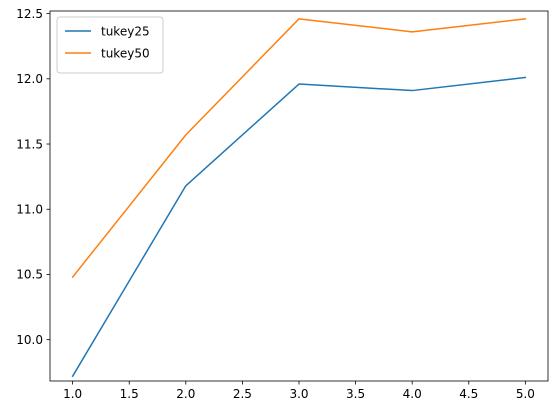 The width and height of the screenshot is (556, 413). What do you see at coordinates (29, 340) in the screenshot?
I see `y-tick-label: 10.0` at bounding box center [29, 340].